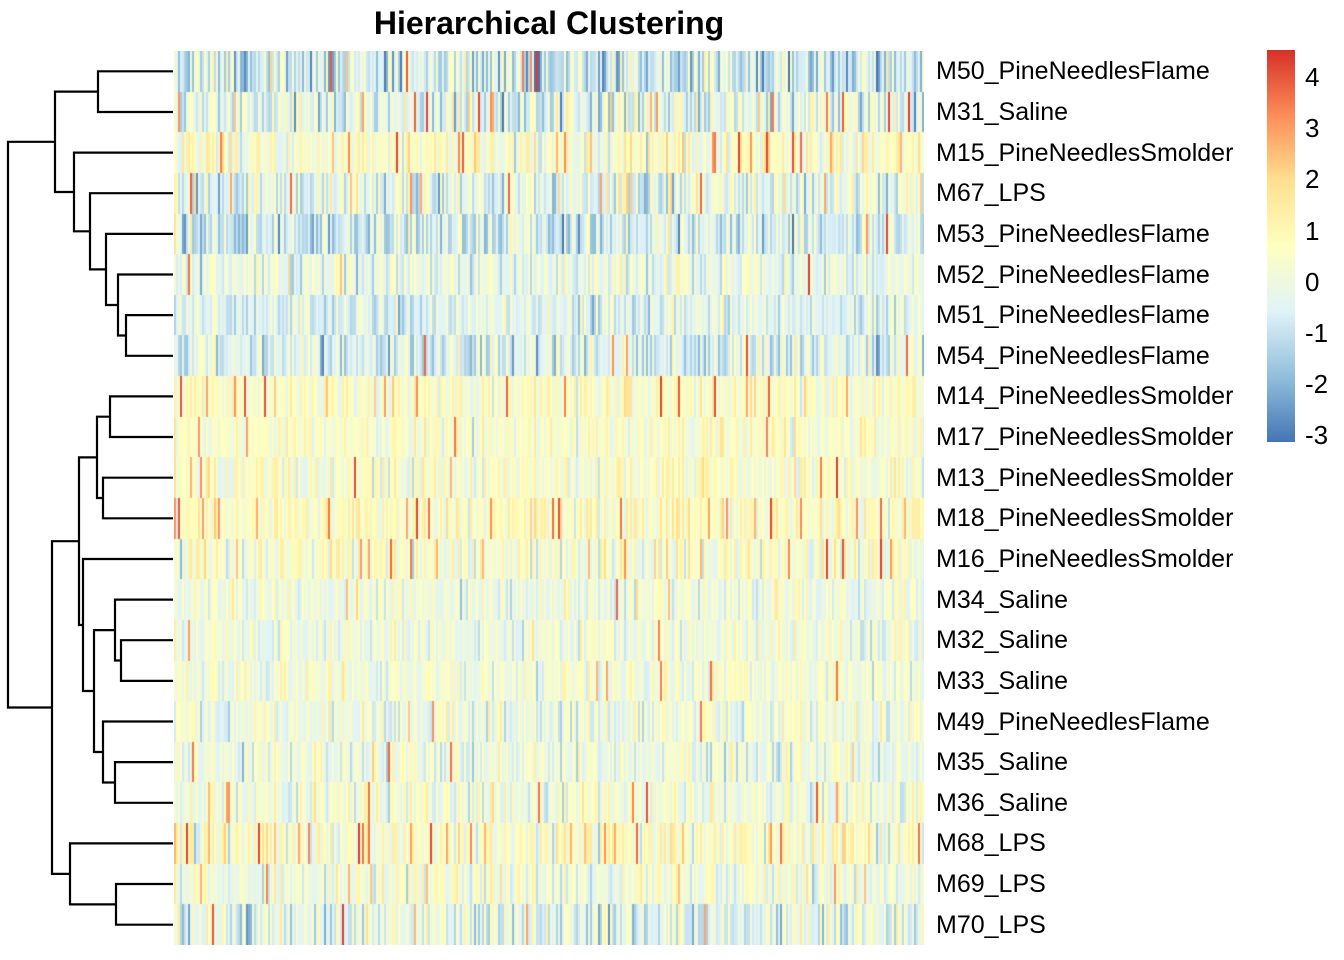 This screenshot has height=960, width=1344. Describe the element at coordinates (1085, 152) in the screenshot. I see `row-label: M15_PineNeedlesSmolder` at that location.